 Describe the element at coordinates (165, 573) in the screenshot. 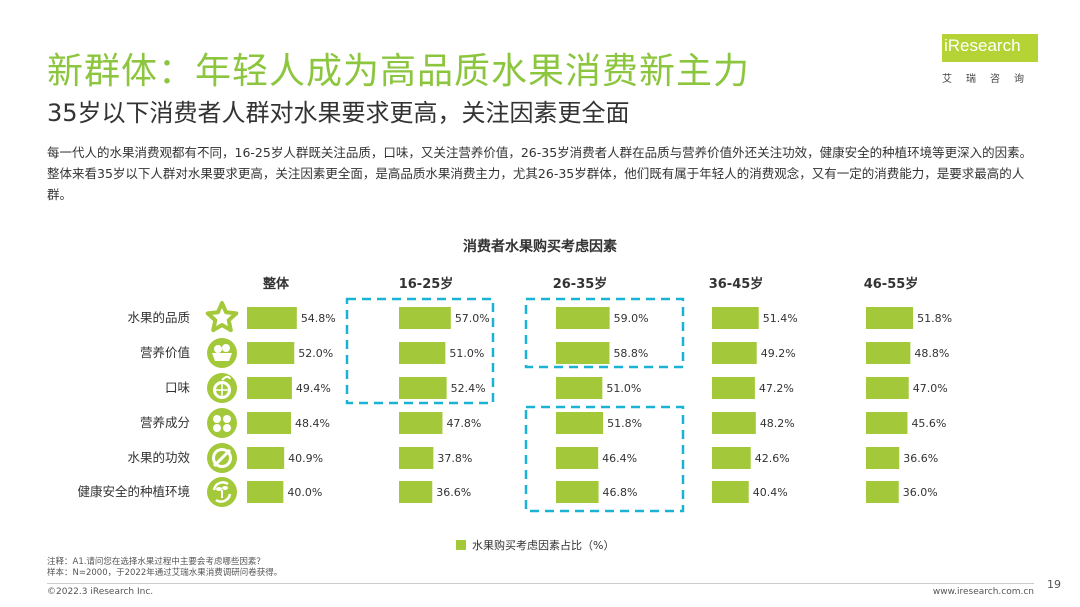

I see `footnote-sample: 样本：N=2000，于2022年通过艾瑞水果消费调研问卷获得。` at that location.